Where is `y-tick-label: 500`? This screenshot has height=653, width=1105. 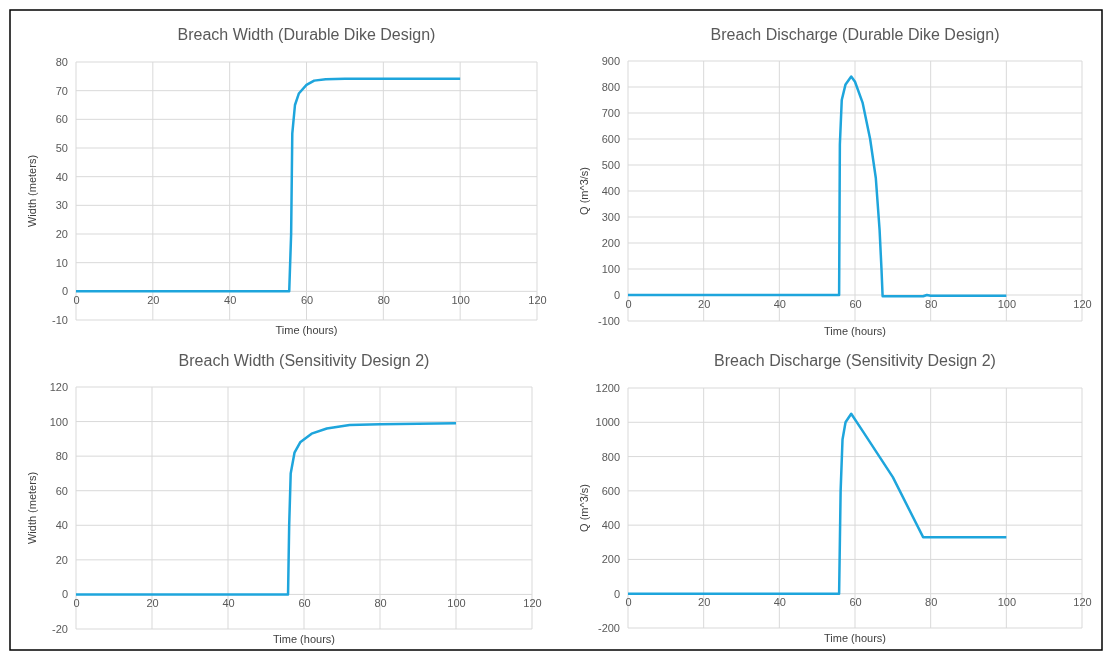 y-tick-label: 500 is located at coordinates (610, 165).